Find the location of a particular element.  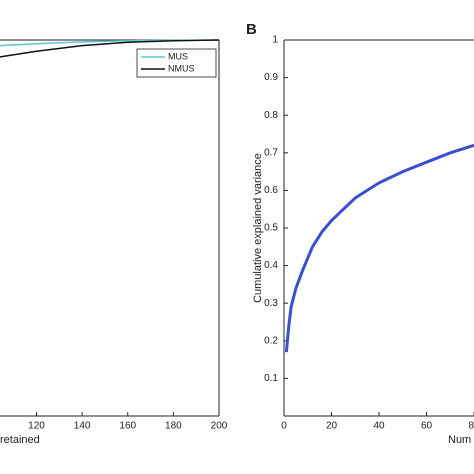

y-tick-label: 0.5 is located at coordinates (271, 228).